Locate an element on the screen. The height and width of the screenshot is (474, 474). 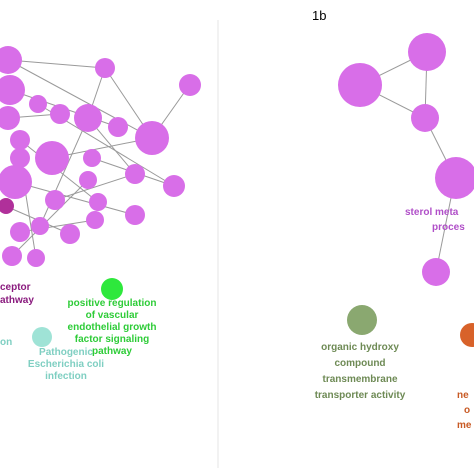
node-label: factor signaling is located at coordinates (112, 339).